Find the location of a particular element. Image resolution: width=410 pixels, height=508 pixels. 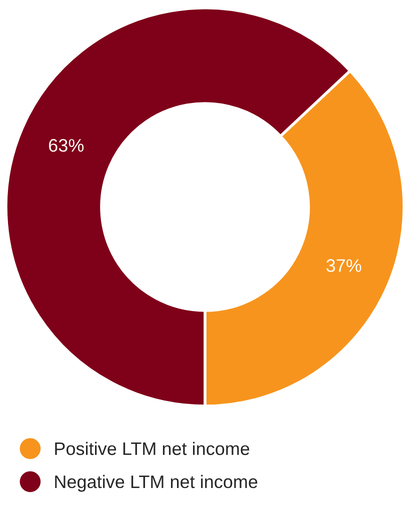

legend-label: Negative LTM net income is located at coordinates (156, 483).